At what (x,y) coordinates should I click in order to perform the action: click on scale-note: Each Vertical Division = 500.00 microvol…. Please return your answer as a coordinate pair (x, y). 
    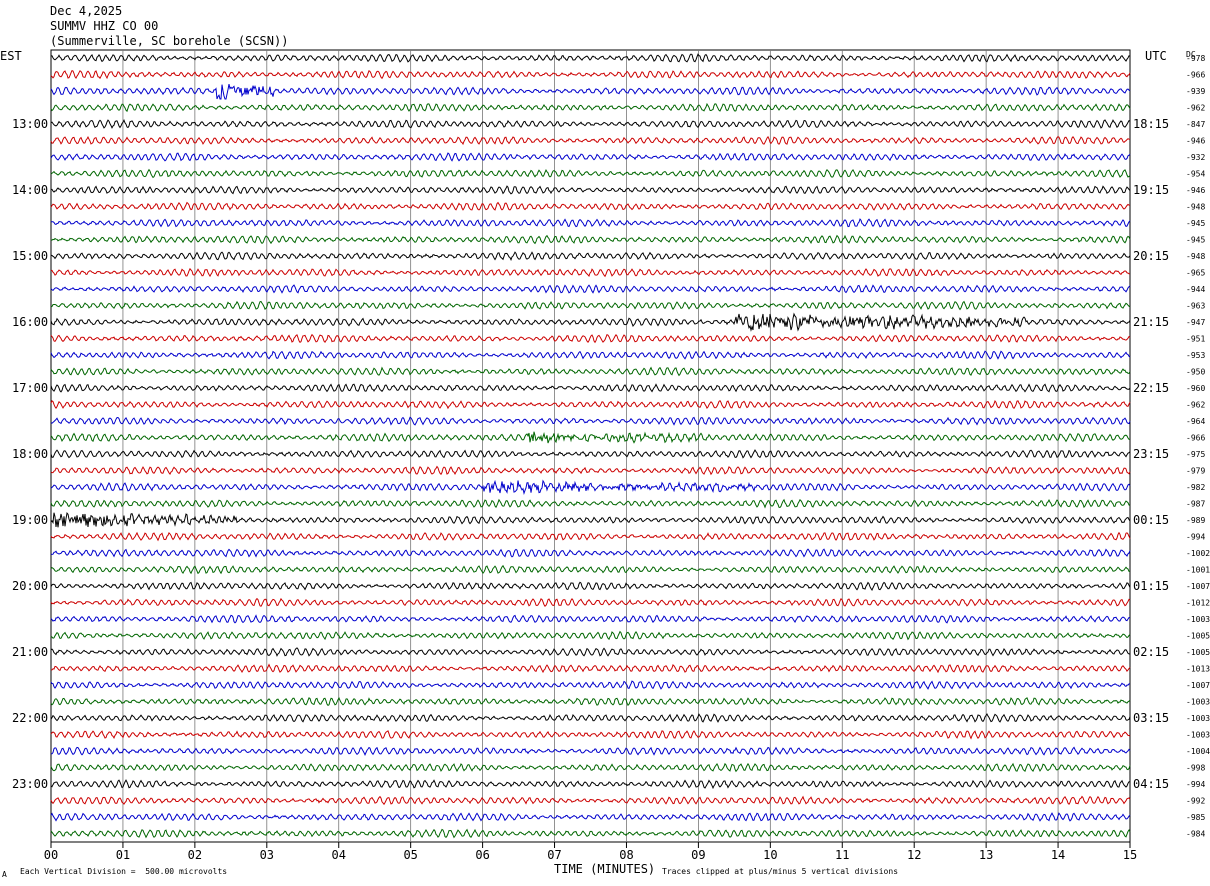
    Looking at the image, I should click on (124, 871).